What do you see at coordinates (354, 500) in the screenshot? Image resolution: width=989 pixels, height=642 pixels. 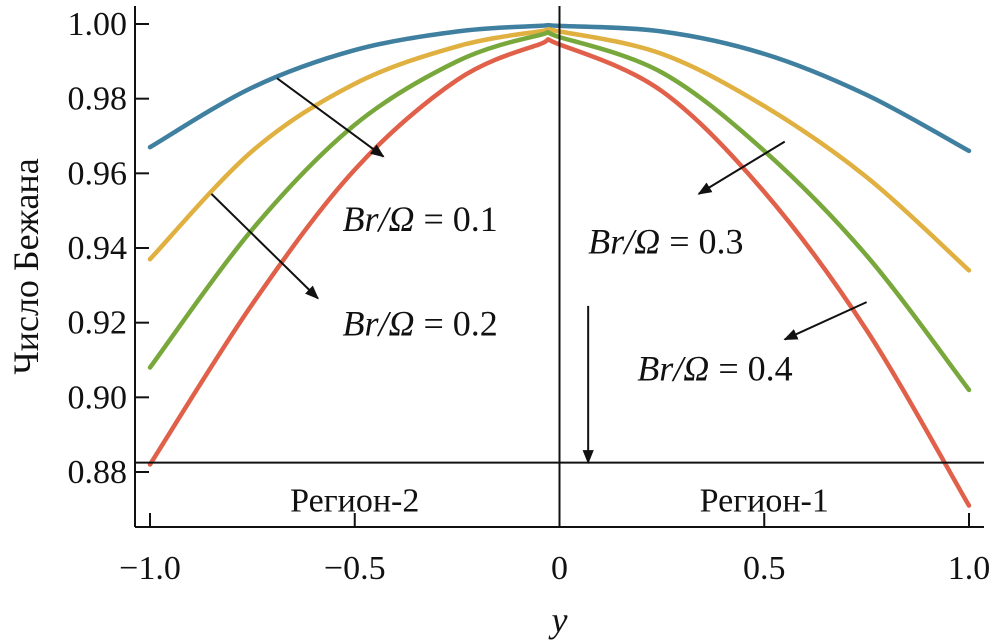 I see `region-label-1: Регион-2` at bounding box center [354, 500].